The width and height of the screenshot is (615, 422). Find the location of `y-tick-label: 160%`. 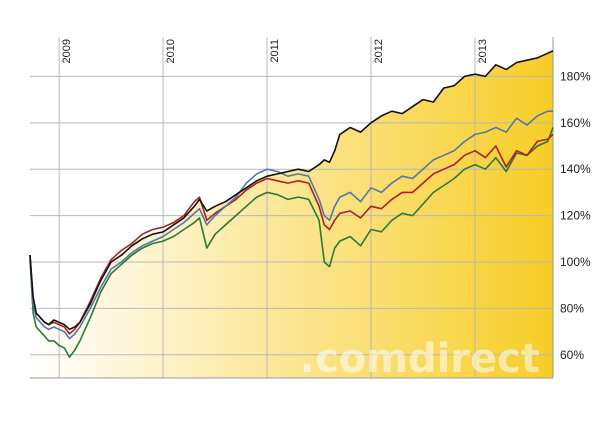

y-tick-label: 160% is located at coordinates (575, 123).